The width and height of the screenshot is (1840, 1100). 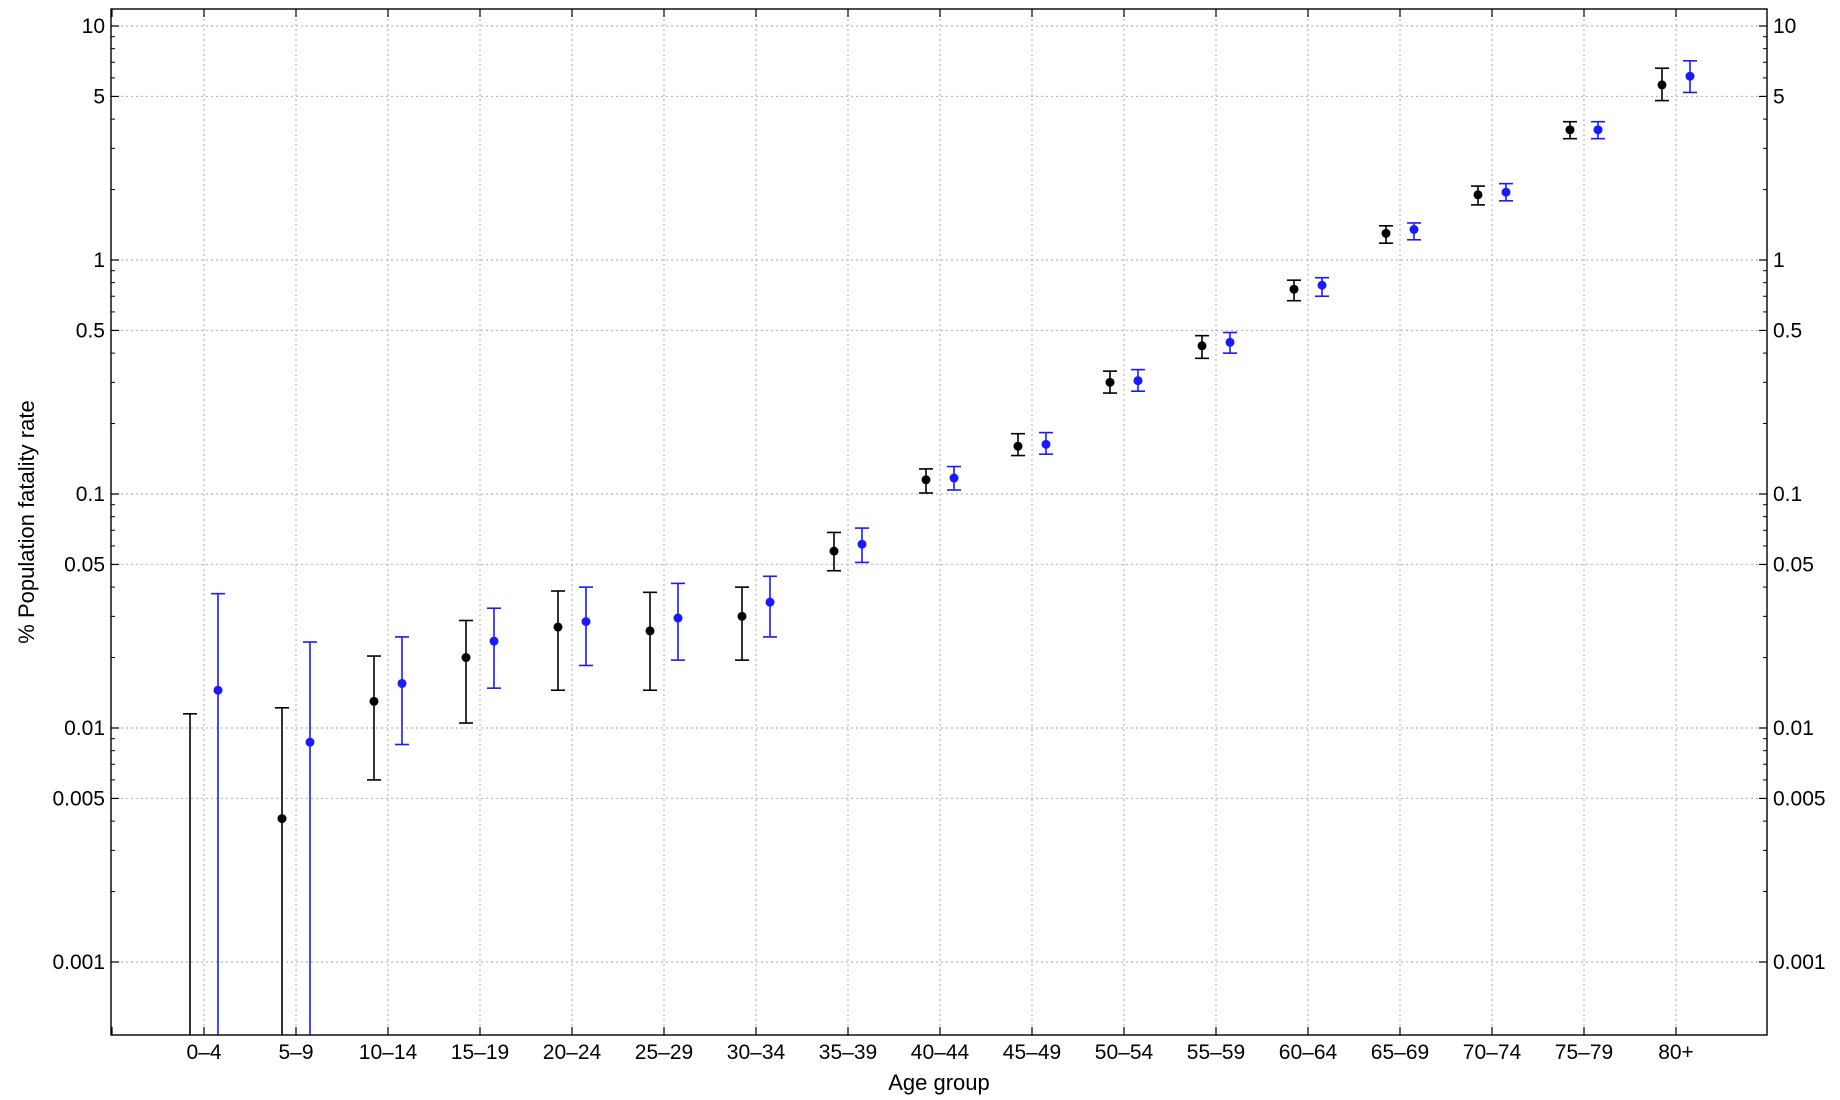 I want to click on x-tick-label: 10–14, so click(x=388, y=1052).